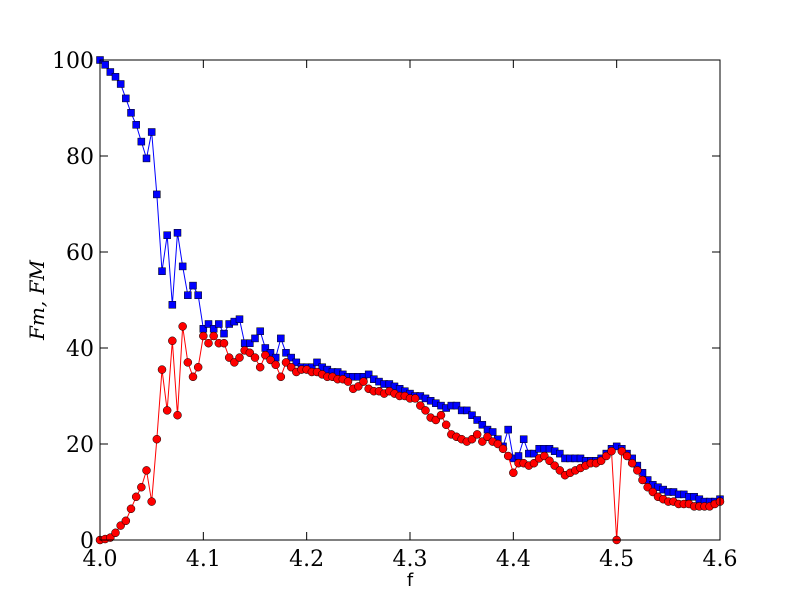 The image size is (800, 600). Describe the element at coordinates (100, 559) in the screenshot. I see `x-tick-label: 4.0` at that location.